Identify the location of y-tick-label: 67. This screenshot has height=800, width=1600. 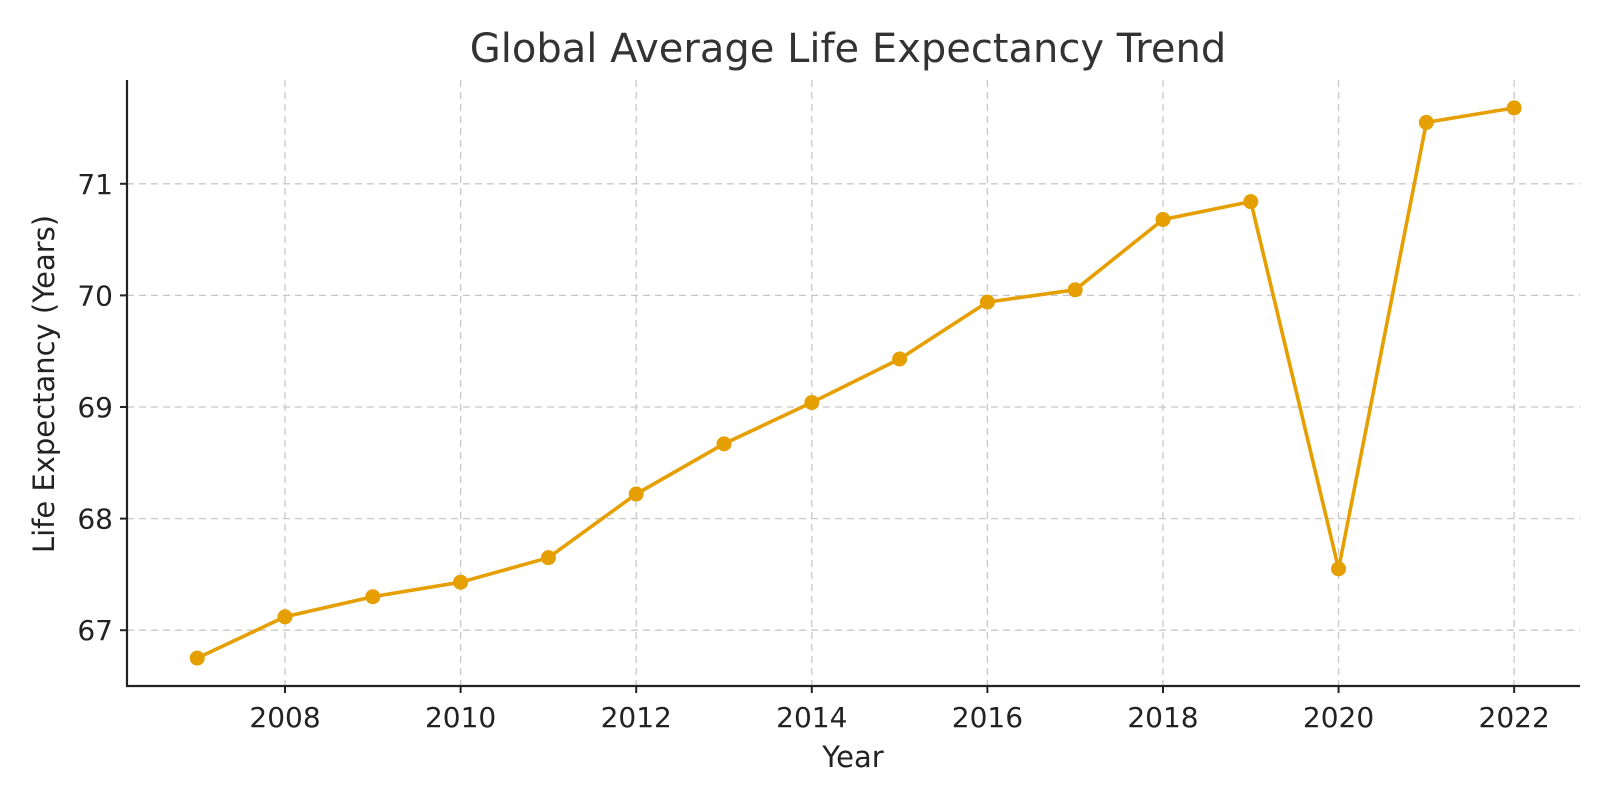
(95, 630).